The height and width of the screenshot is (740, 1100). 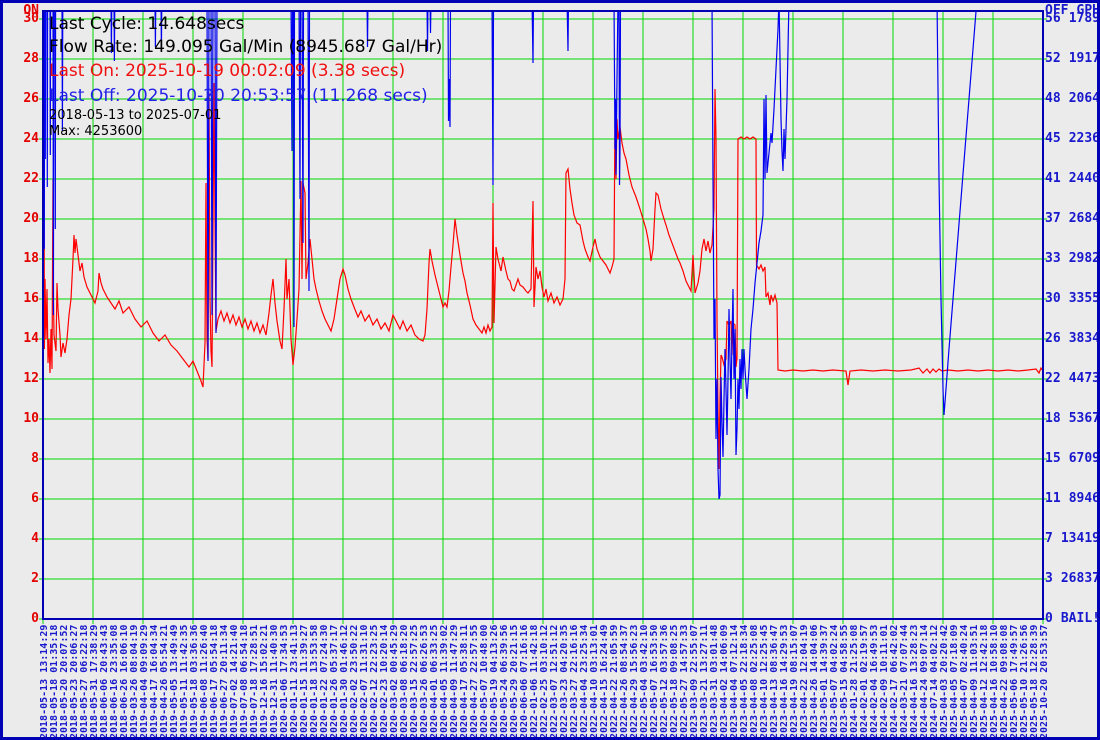 What do you see at coordinates (31, 98) in the screenshot?
I see `y-left-tick-label: 26` at bounding box center [31, 98].